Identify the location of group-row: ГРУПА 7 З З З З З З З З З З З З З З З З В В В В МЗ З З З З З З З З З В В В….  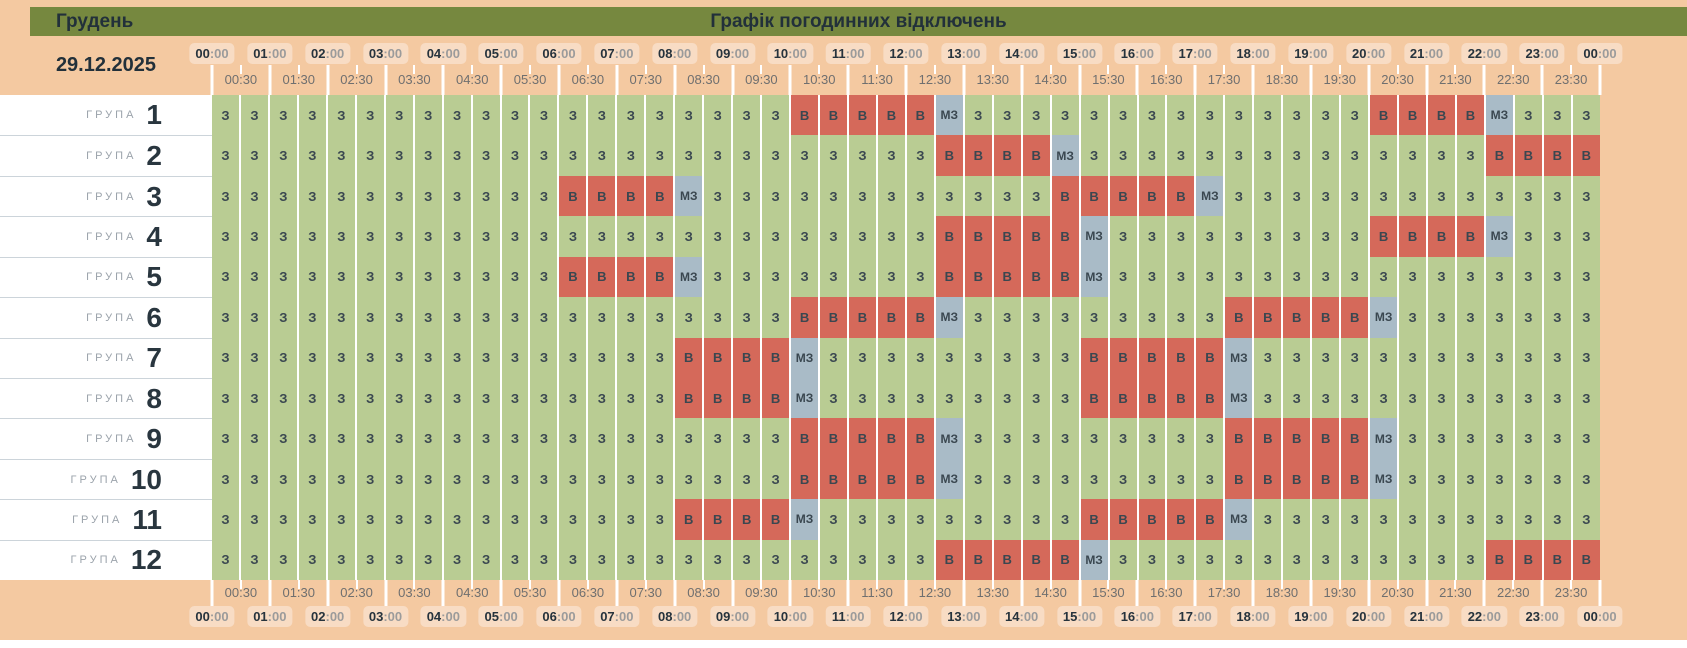
(843, 357).